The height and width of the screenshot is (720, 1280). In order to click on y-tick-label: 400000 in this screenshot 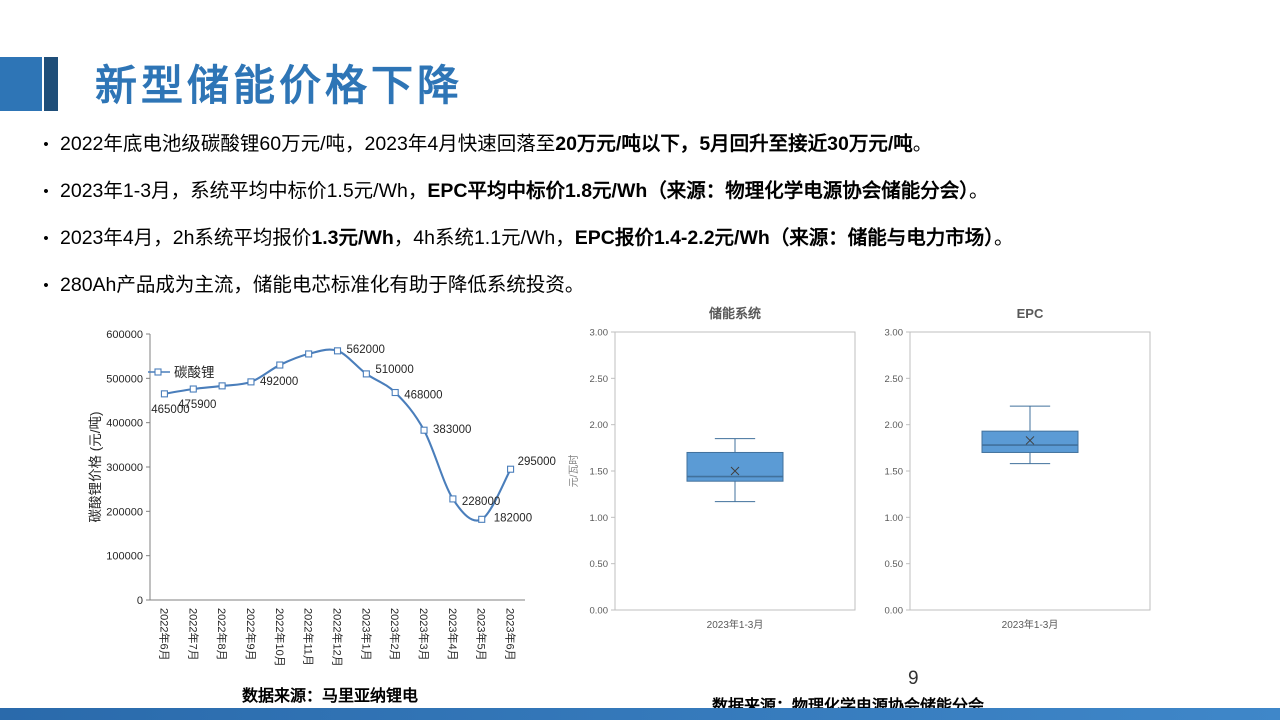, I will do `click(124, 424)`.